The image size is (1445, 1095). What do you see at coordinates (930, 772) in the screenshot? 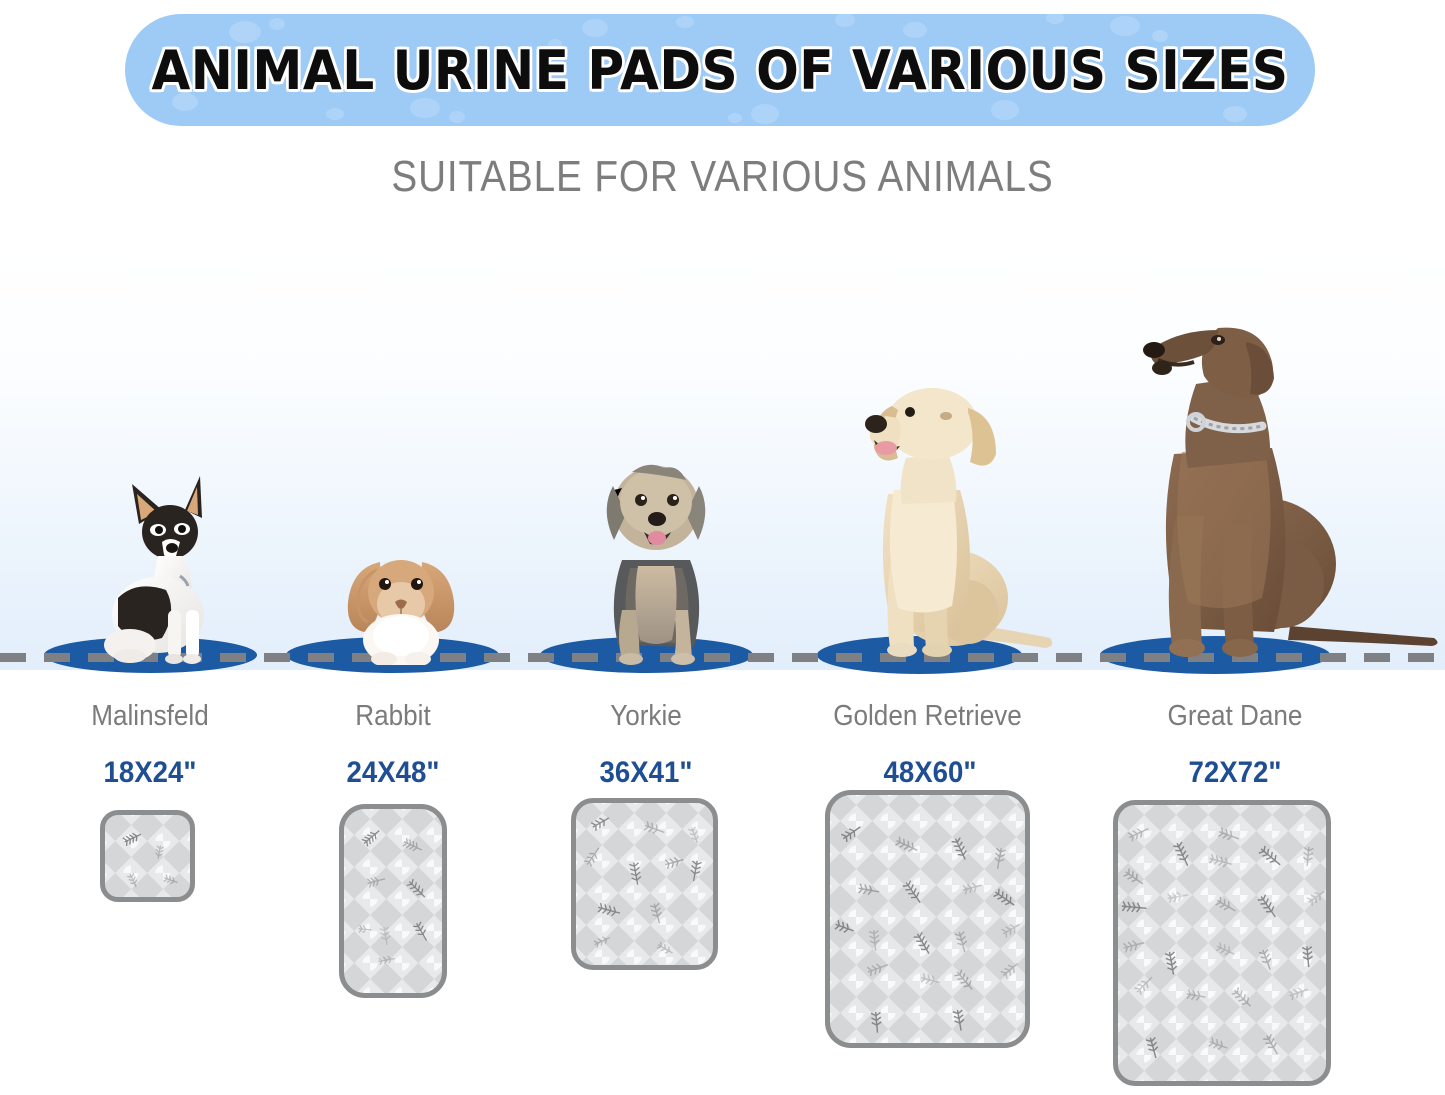
I see `pad-size-4: 48X60"` at bounding box center [930, 772].